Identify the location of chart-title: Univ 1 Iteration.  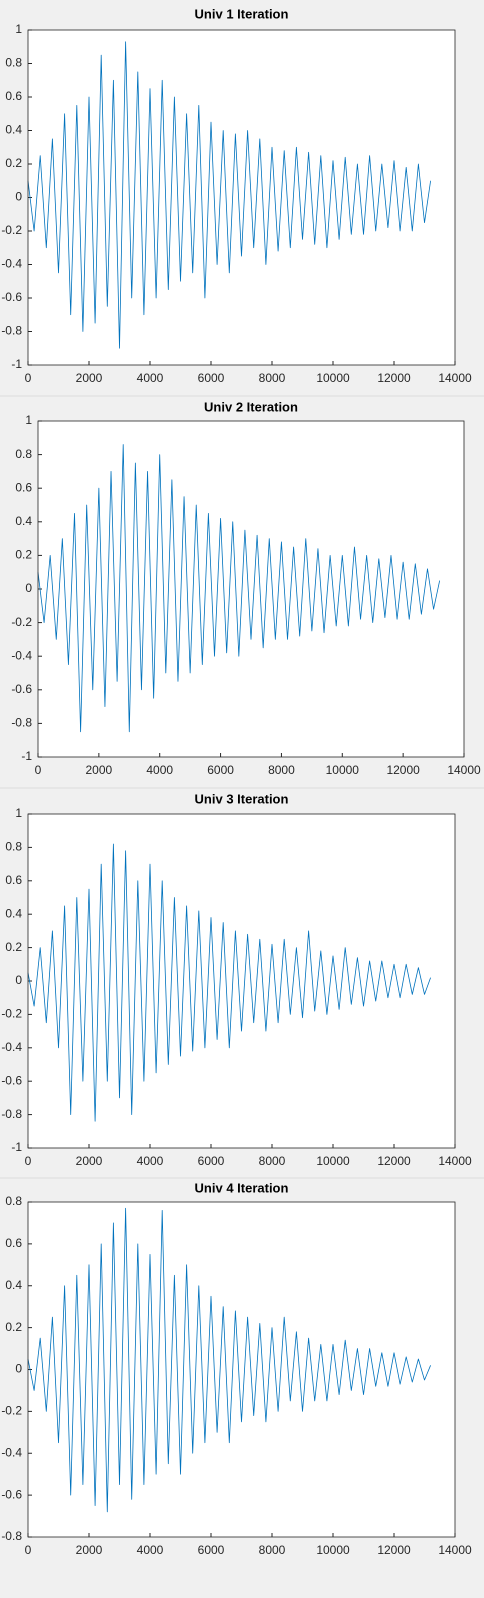
(242, 13).